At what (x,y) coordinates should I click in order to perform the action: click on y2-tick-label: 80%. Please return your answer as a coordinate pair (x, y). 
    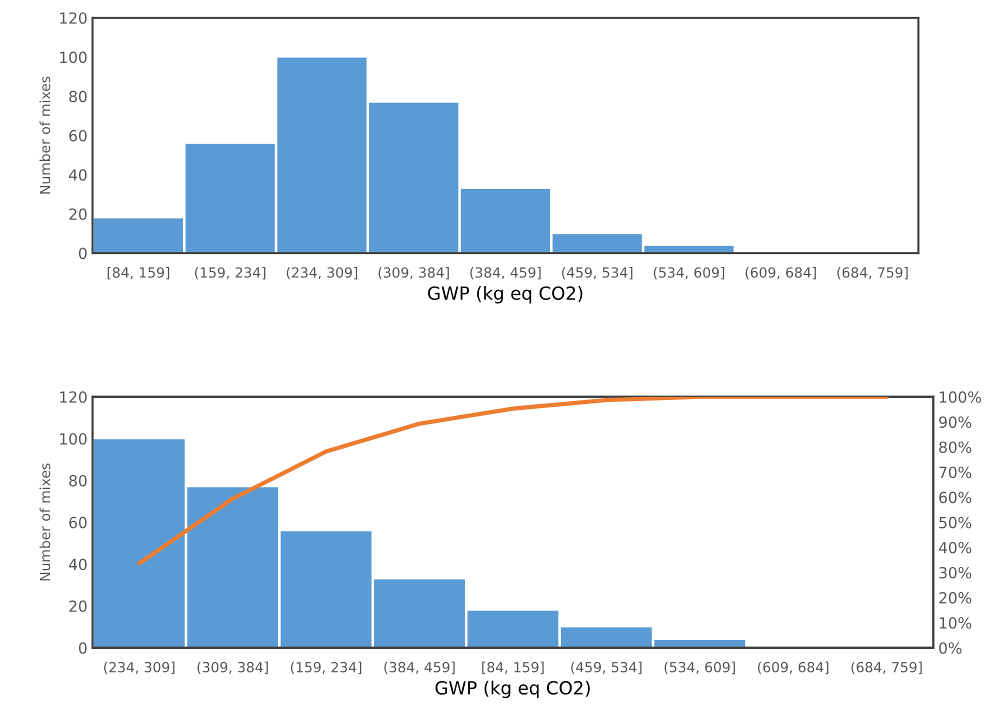
    Looking at the image, I should click on (955, 447).